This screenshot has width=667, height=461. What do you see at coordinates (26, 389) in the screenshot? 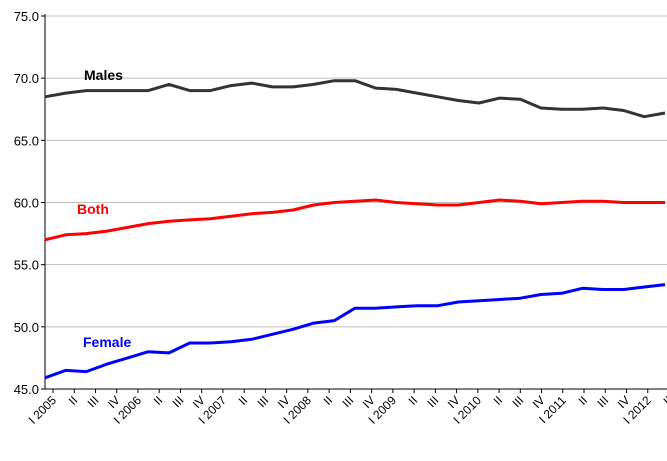
I see `y-tick-label: 45.0` at bounding box center [26, 389].